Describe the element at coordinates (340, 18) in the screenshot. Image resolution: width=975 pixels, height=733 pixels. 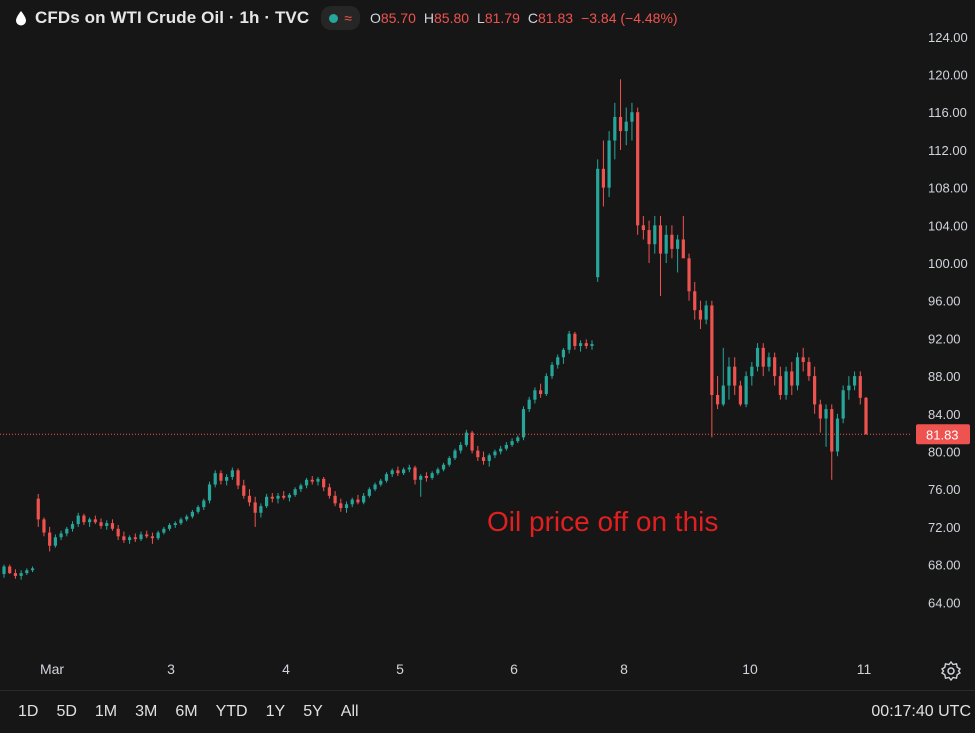
I see `status-badge: ≈` at that location.